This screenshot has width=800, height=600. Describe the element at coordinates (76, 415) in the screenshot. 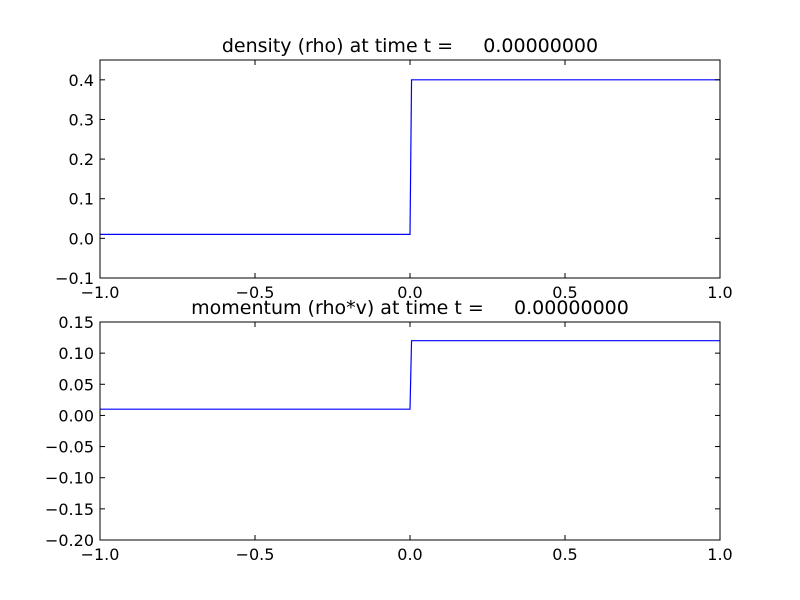

I see `y-tick-label: 0.00` at that location.